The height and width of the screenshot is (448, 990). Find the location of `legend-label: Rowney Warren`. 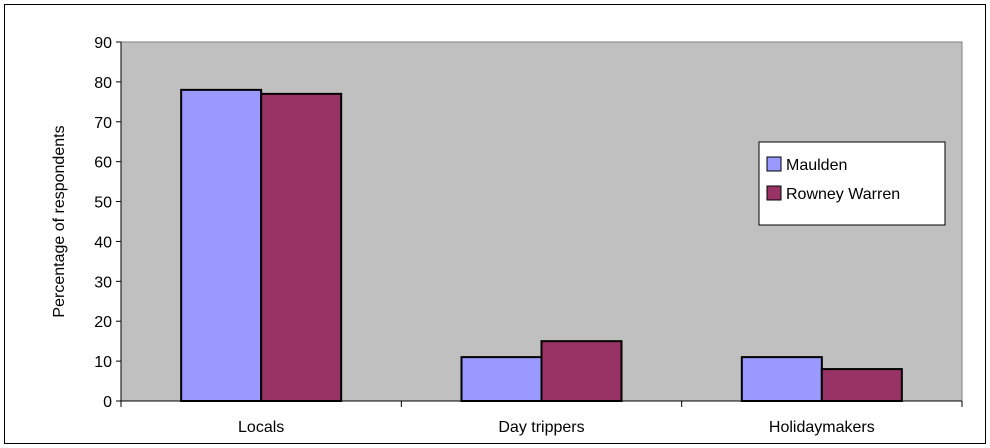

legend-label: Rowney Warren is located at coordinates (843, 194).